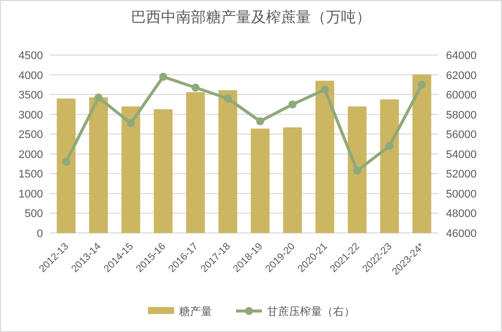 The height and width of the screenshot is (332, 502). Describe the element at coordinates (30, 76) in the screenshot. I see `y-tick-label: 4000` at that location.